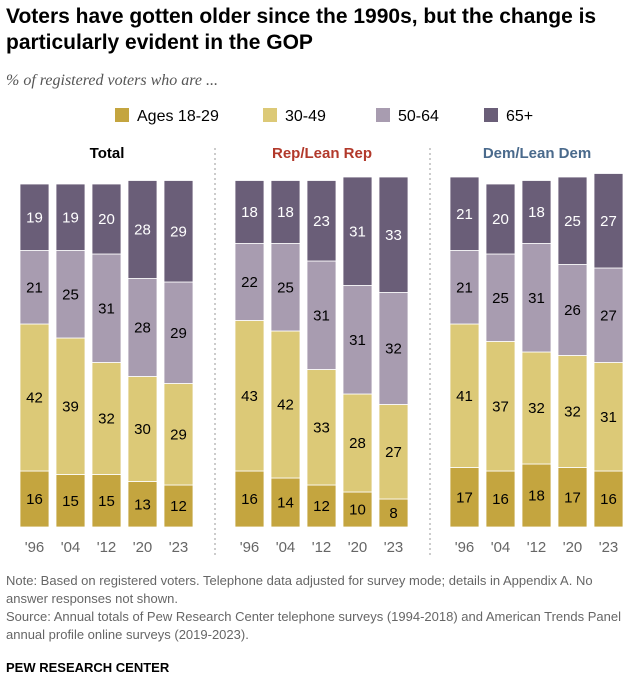  What do you see at coordinates (70, 406) in the screenshot?
I see `data-label: 39` at bounding box center [70, 406].